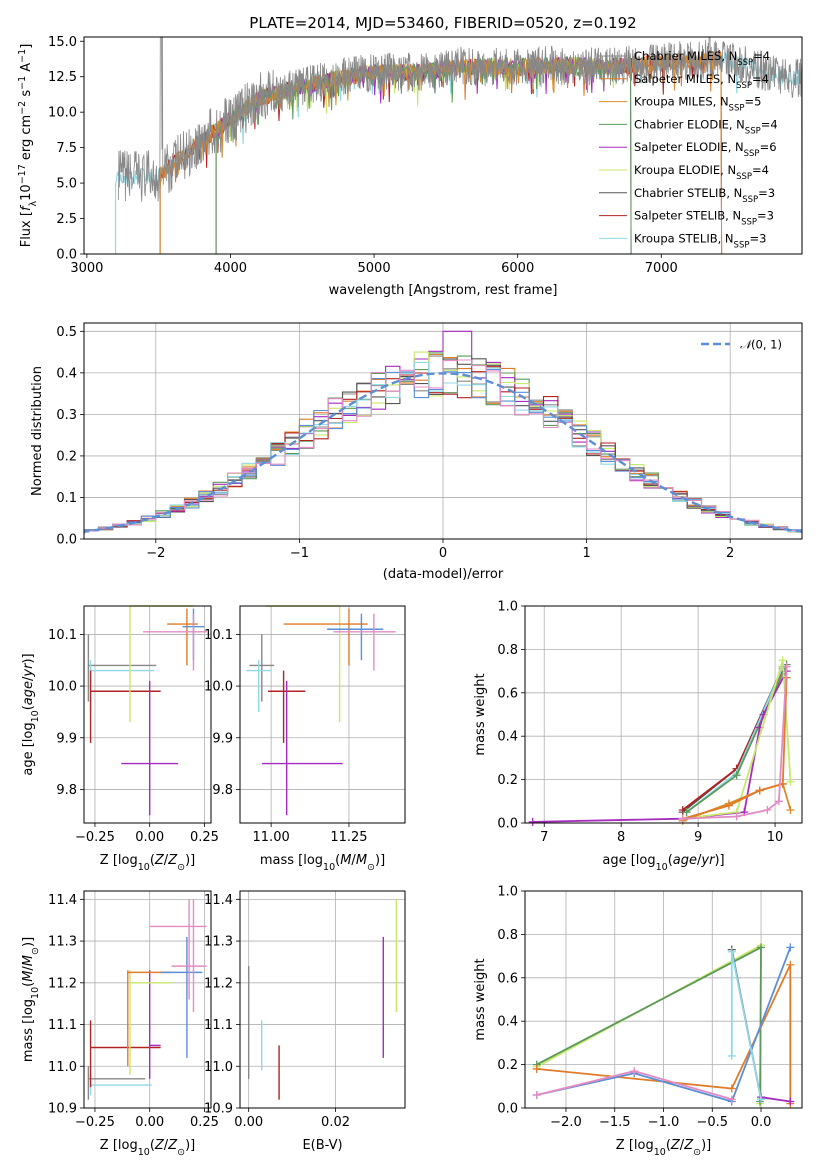  What do you see at coordinates (62, 1067) in the screenshot?
I see `mass_vs_Z-ytick-label: 11.0` at bounding box center [62, 1067].